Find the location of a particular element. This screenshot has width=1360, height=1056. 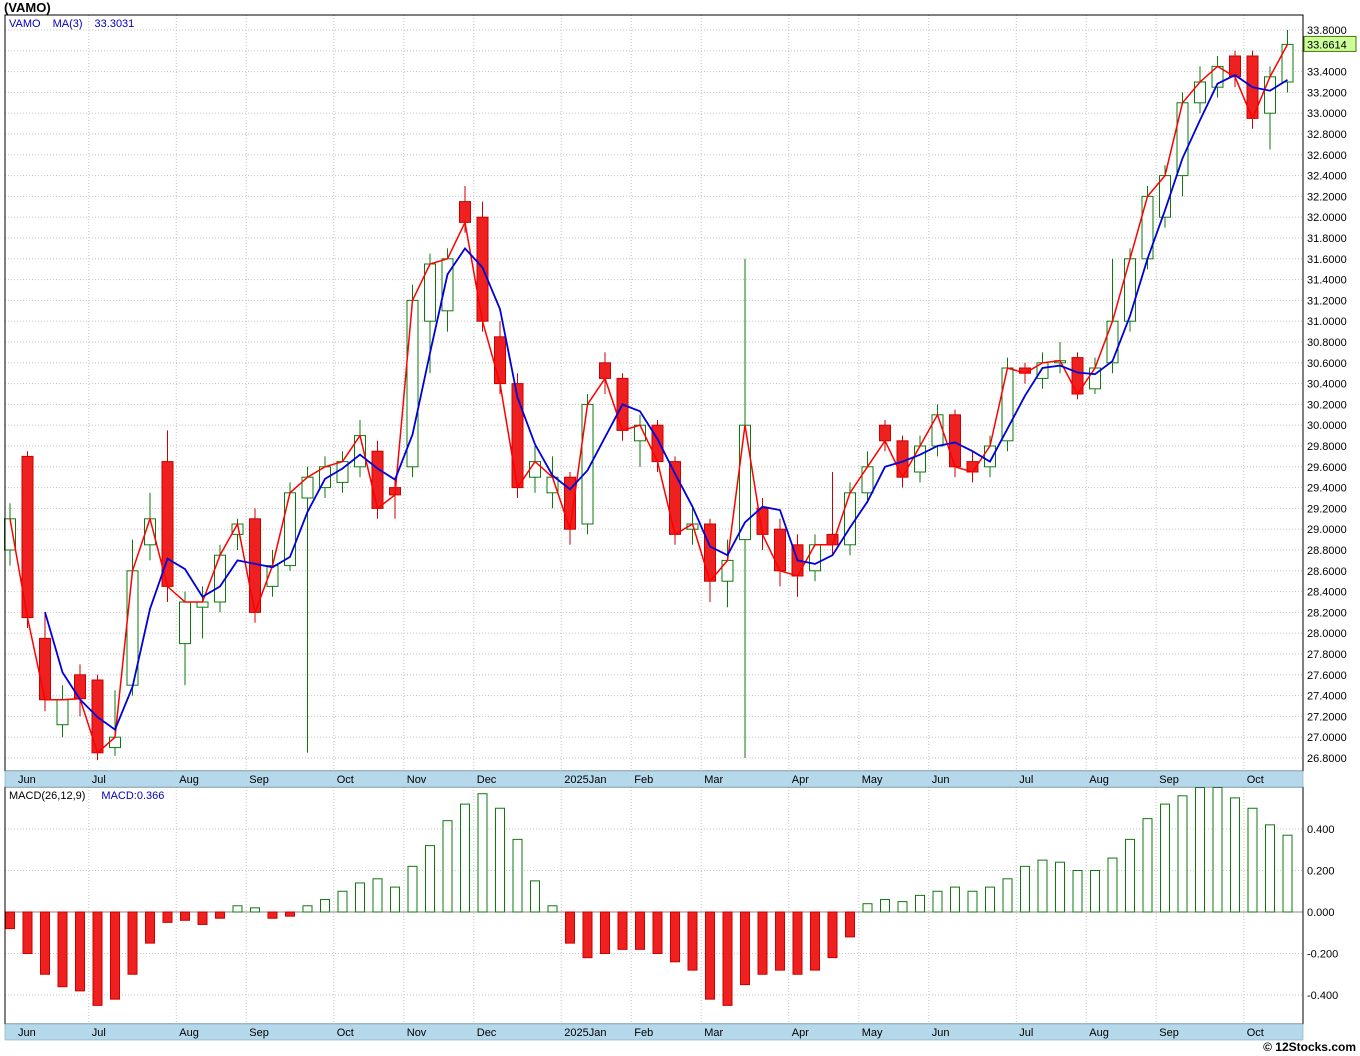

y-axis-tick-label: 28.4000 is located at coordinates (1327, 593).